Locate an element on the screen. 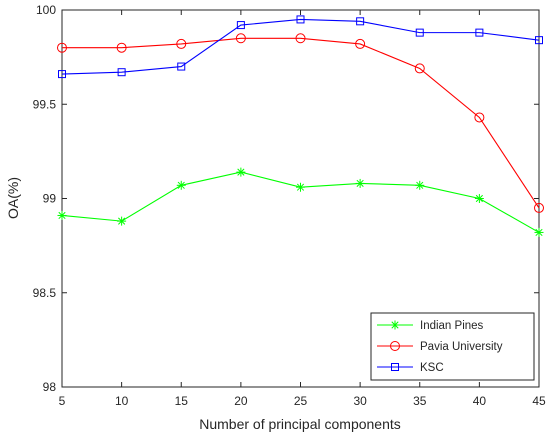 The width and height of the screenshot is (550, 438). x-tick-label: 25 is located at coordinates (301, 401).